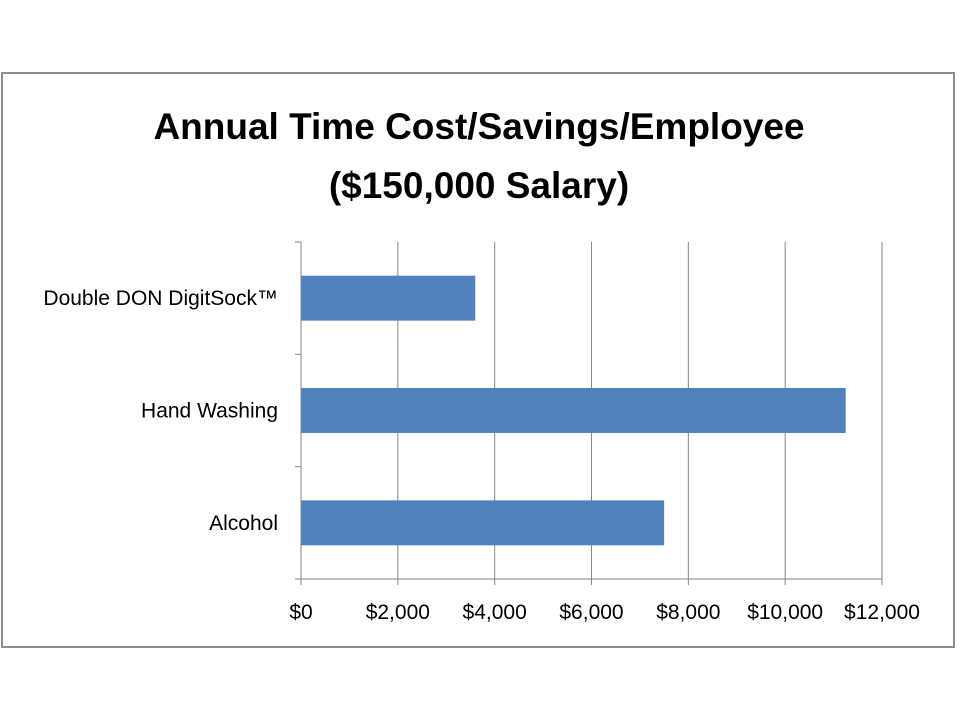 This screenshot has height=720, width=960. What do you see at coordinates (243, 523) in the screenshot?
I see `category-label-2: Alcohol` at bounding box center [243, 523].